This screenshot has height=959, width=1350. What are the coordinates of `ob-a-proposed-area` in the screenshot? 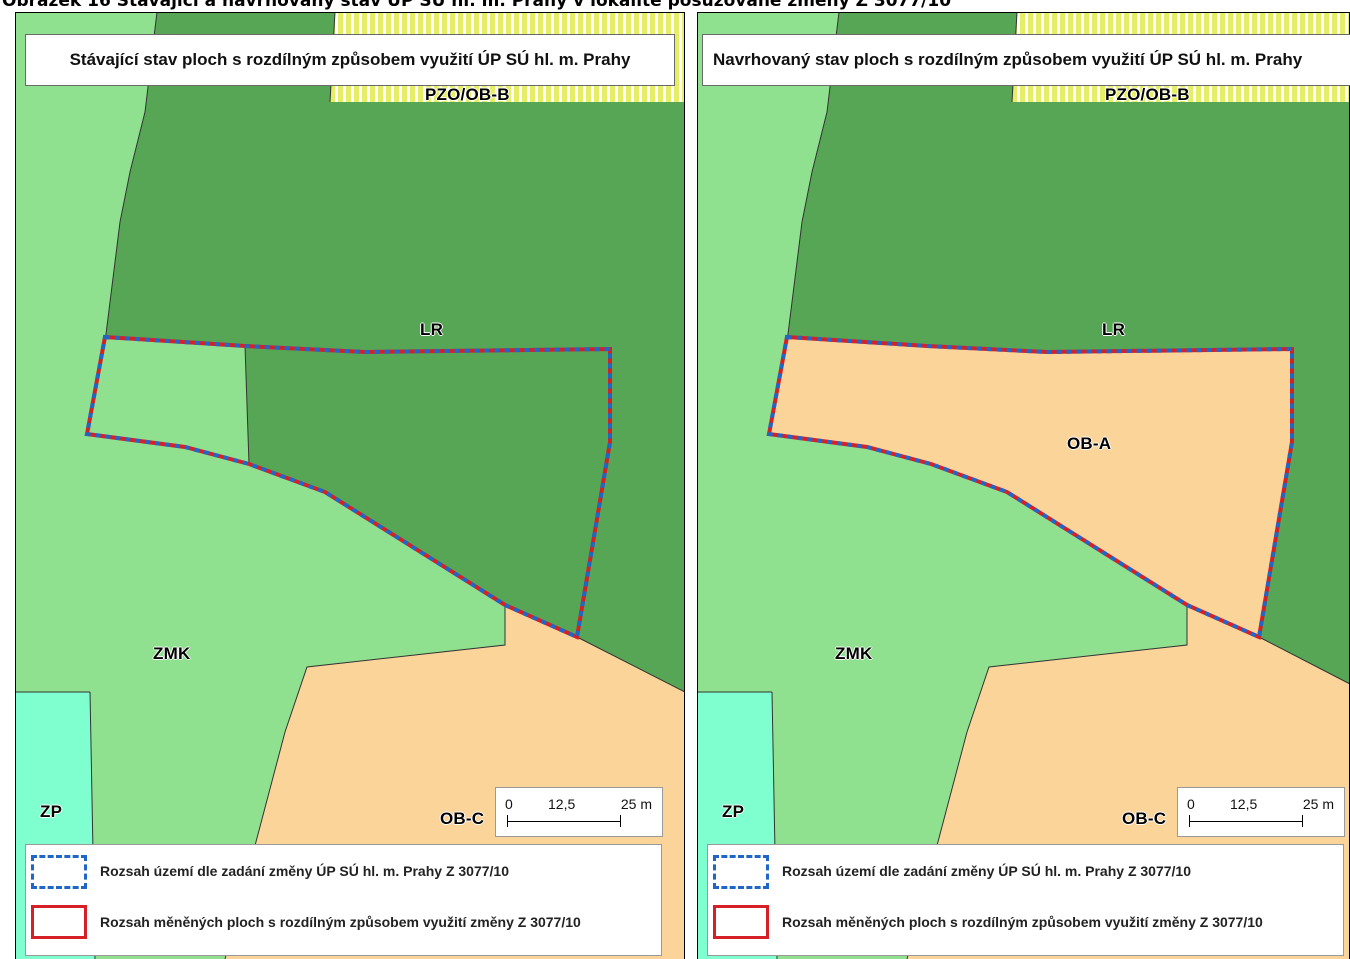 It's located at (1030, 487).